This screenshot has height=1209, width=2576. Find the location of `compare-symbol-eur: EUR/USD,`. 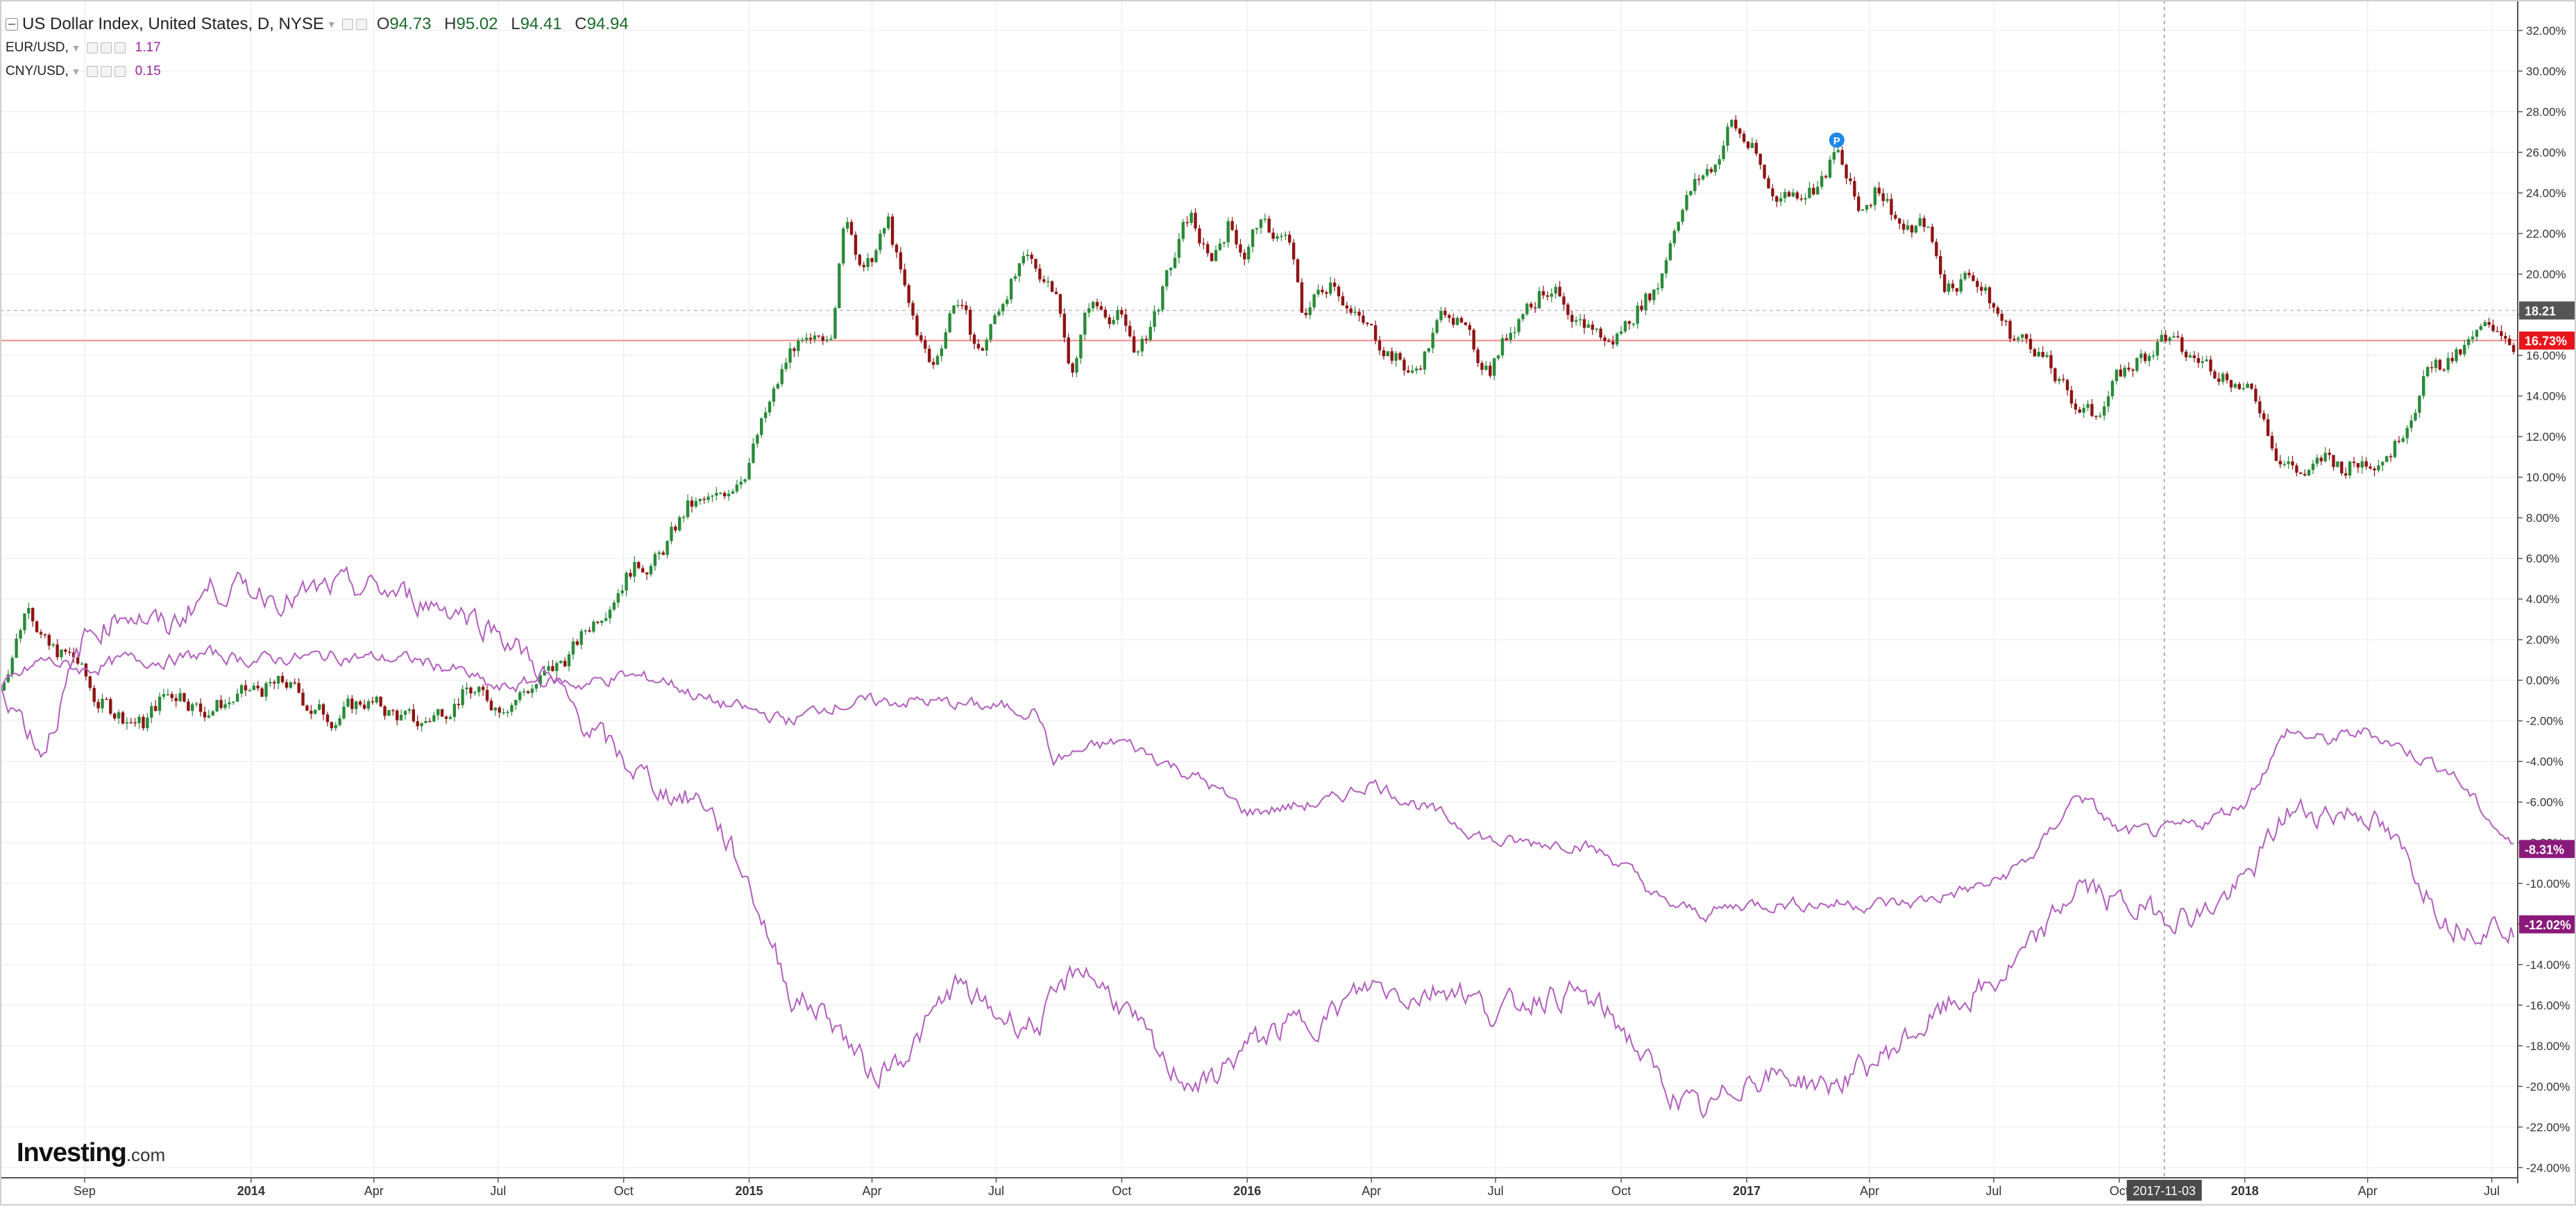

compare-symbol-eur: EUR/USD, is located at coordinates (37, 47).